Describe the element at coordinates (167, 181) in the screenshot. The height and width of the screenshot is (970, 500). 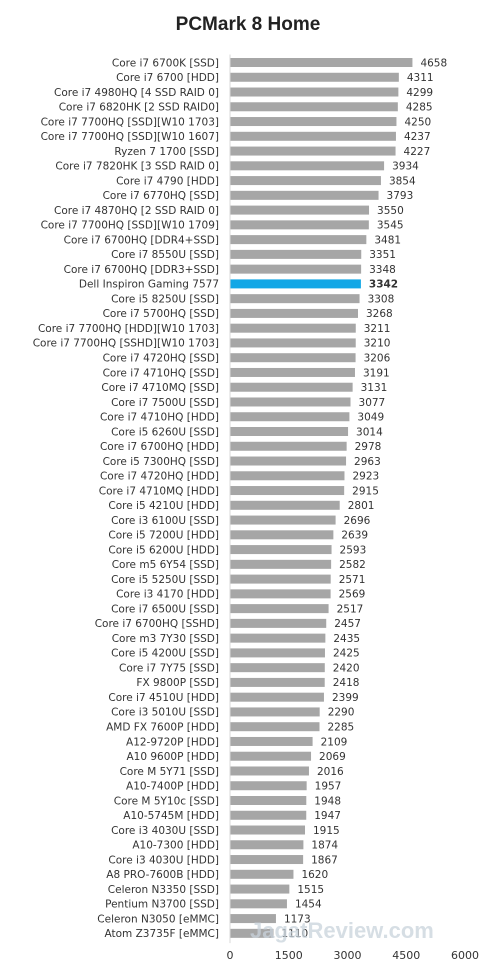
I see `category-label: Core i7 4790 [HDD]` at that location.